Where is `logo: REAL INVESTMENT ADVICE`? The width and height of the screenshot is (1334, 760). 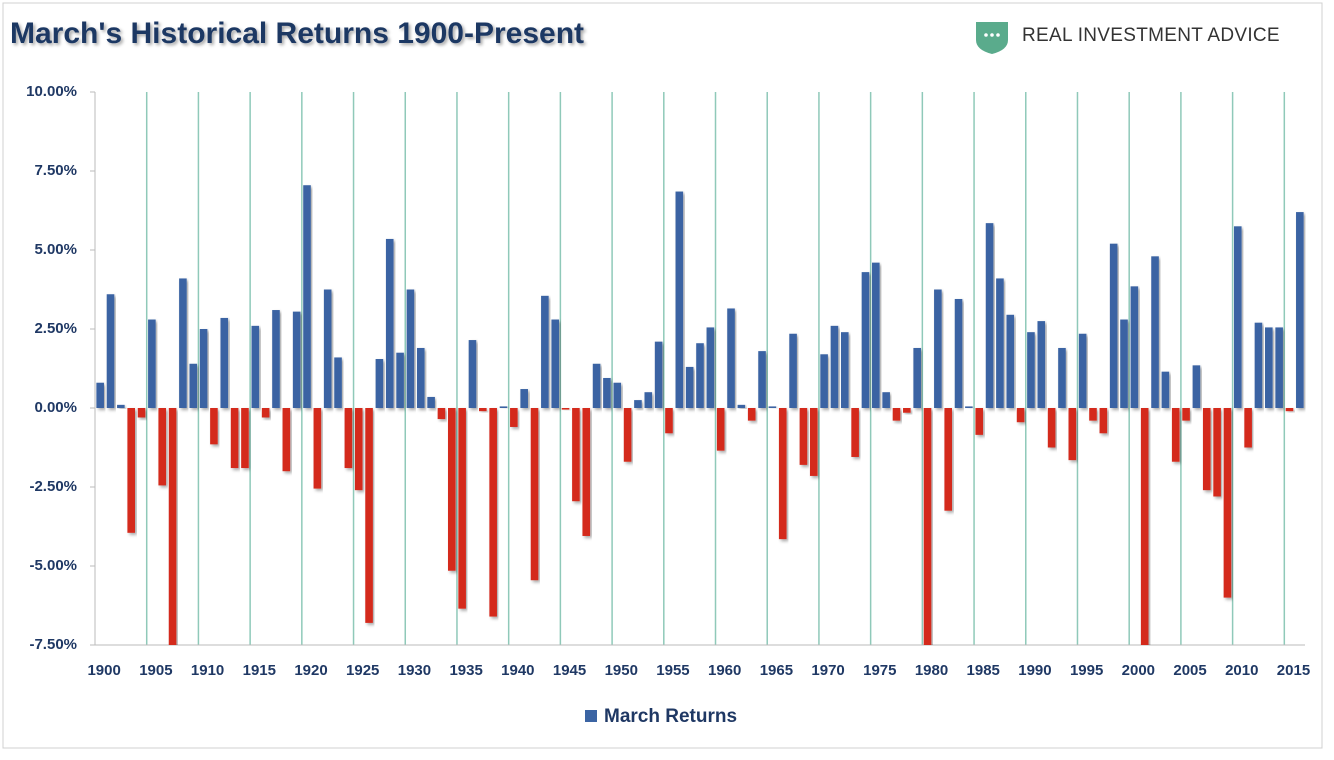 logo: REAL INVESTMENT ADVICE is located at coordinates (1128, 38).